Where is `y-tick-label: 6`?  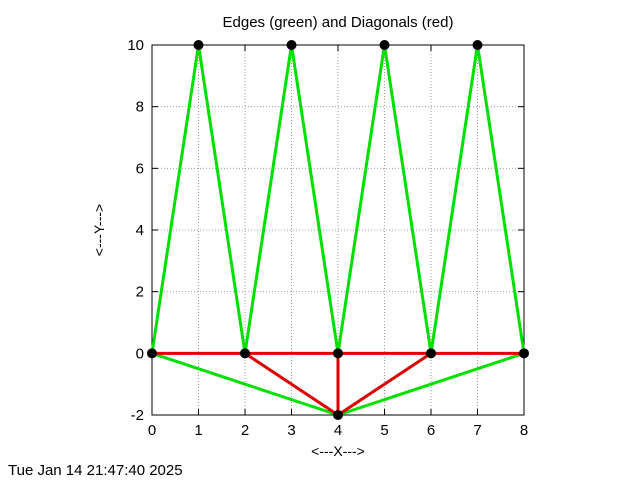 y-tick-label: 6 is located at coordinates (140, 168).